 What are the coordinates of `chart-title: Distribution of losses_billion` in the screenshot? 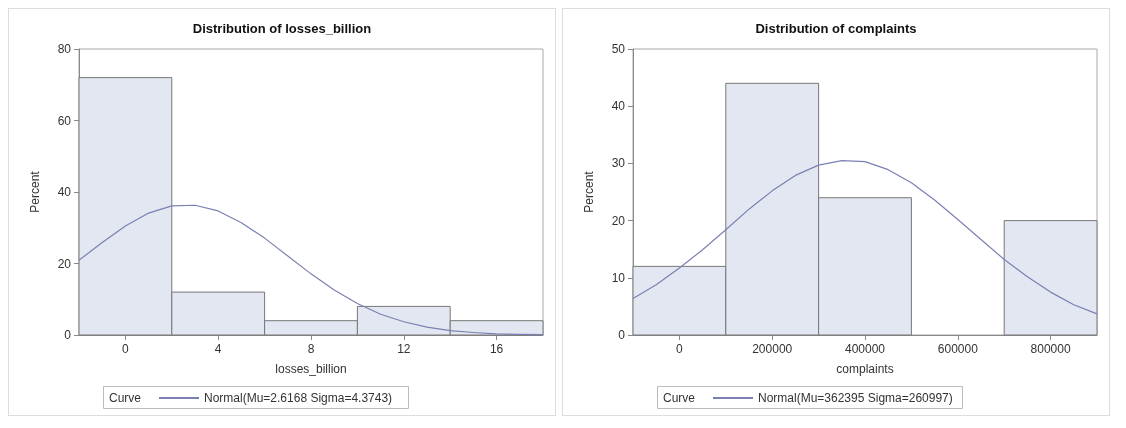 It's located at (282, 28).